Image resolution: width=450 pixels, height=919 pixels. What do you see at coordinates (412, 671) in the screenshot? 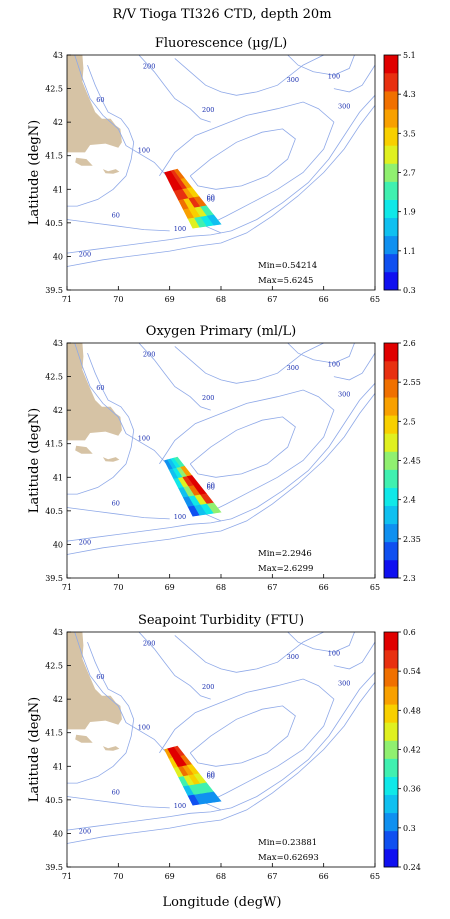
I see `colorbar-tick-label: 0.54` at bounding box center [412, 671].